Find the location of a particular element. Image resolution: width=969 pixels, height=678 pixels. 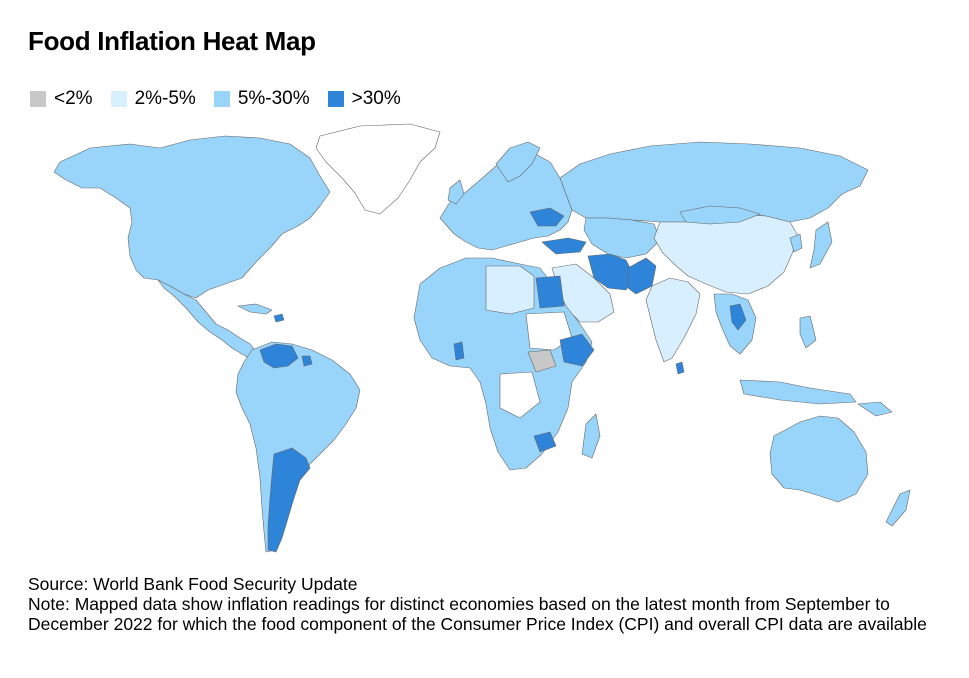

region-laos is located at coordinates (738, 317).